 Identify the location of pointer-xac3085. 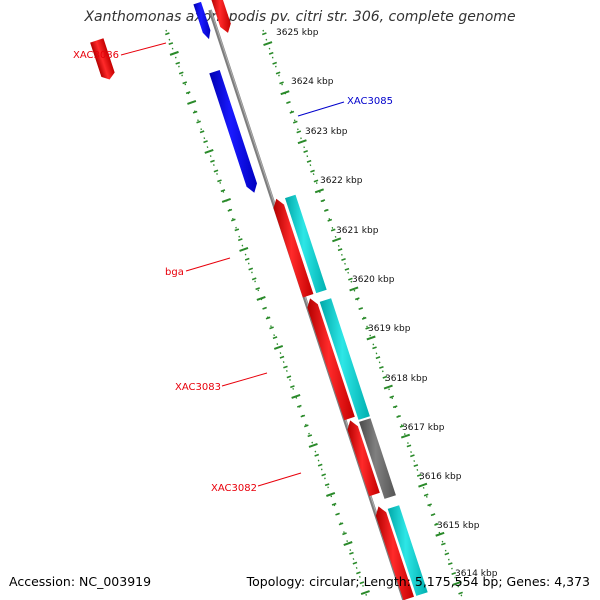
(321, 109).